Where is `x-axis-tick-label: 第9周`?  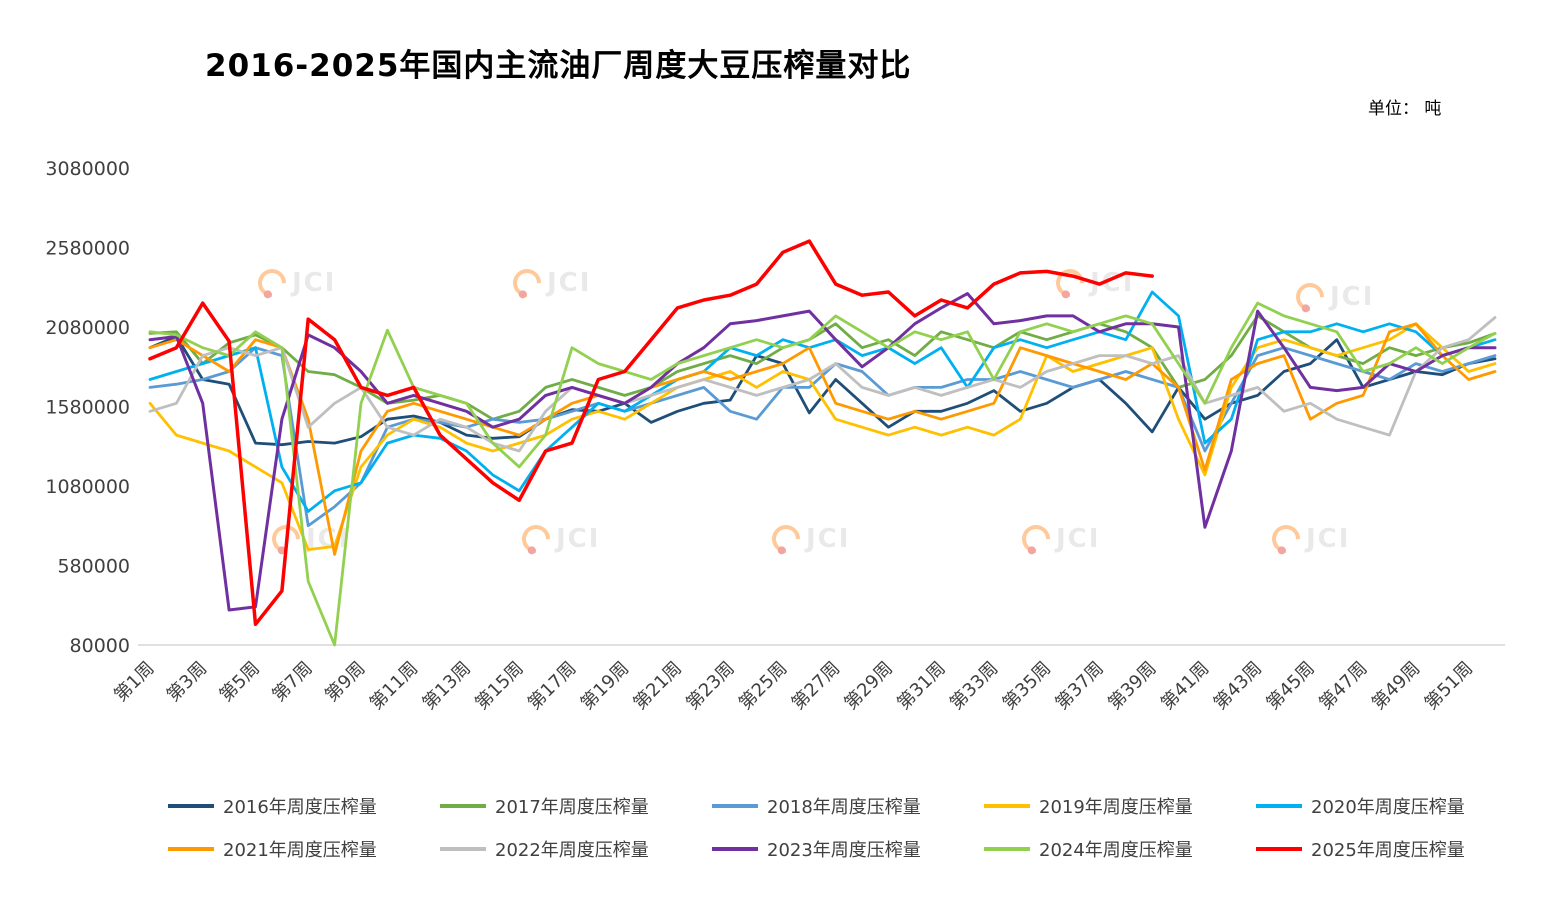 x-axis-tick-label: 第9周 is located at coordinates (345, 682).